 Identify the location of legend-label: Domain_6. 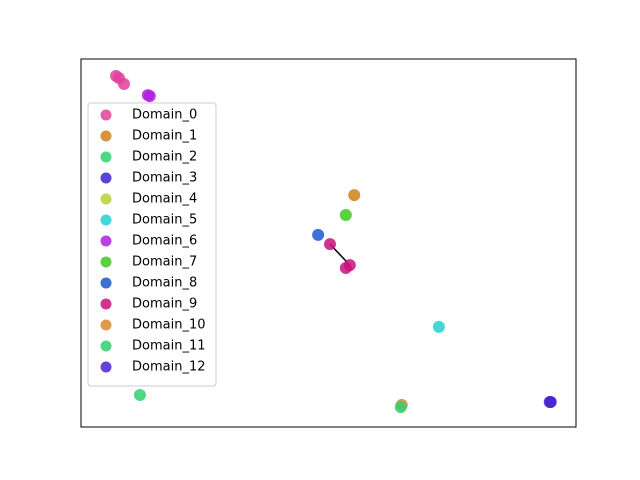
(164, 241).